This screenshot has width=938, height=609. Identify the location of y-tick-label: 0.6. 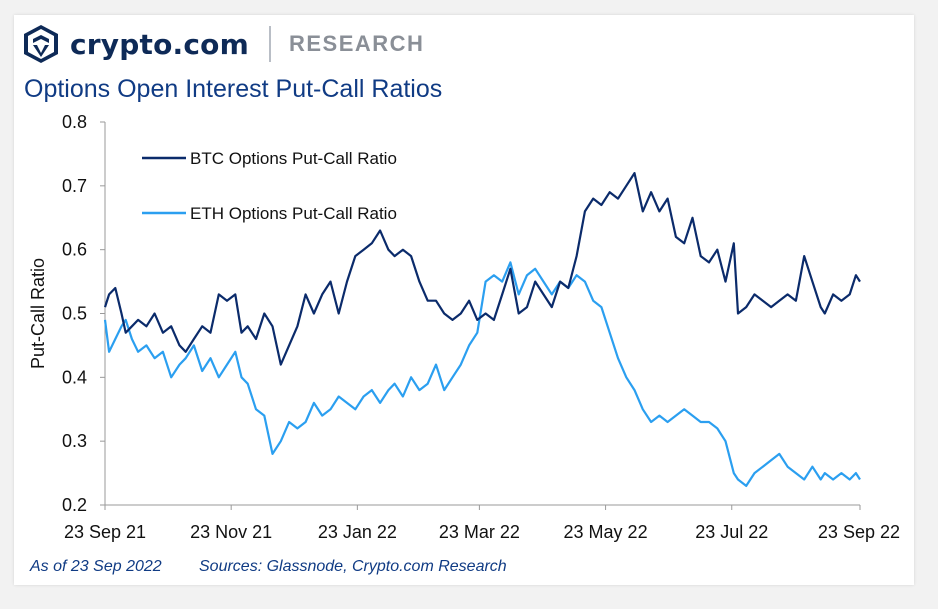
(74, 250).